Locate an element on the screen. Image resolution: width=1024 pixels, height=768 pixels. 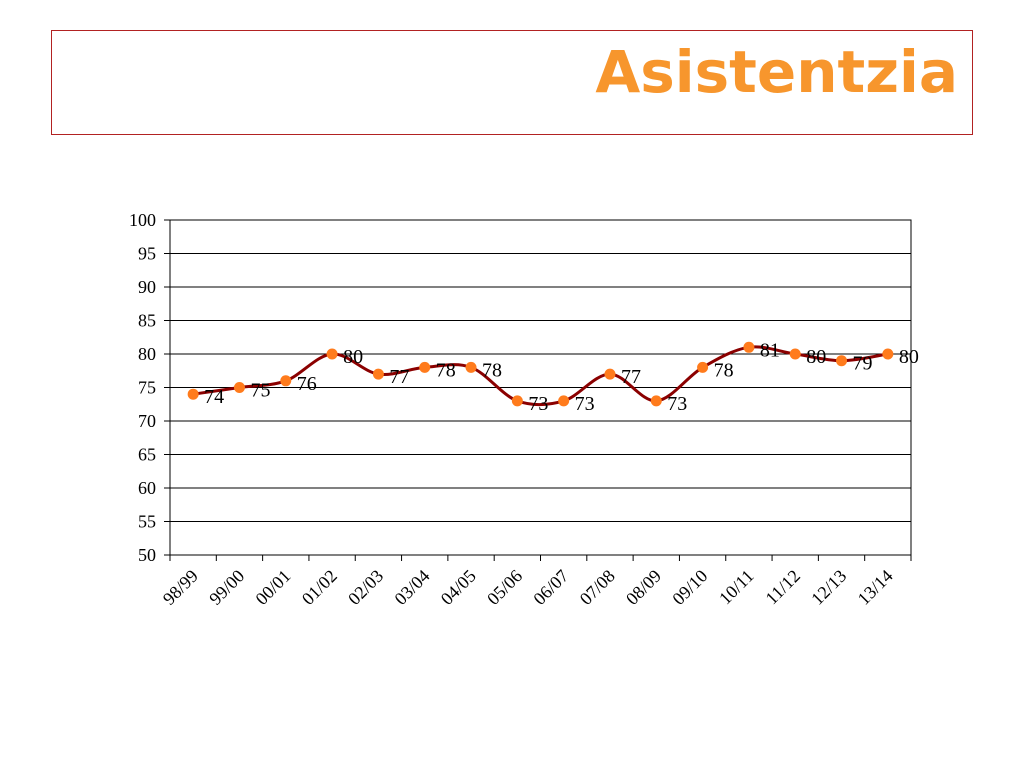
data-label: 81 is located at coordinates (770, 350).